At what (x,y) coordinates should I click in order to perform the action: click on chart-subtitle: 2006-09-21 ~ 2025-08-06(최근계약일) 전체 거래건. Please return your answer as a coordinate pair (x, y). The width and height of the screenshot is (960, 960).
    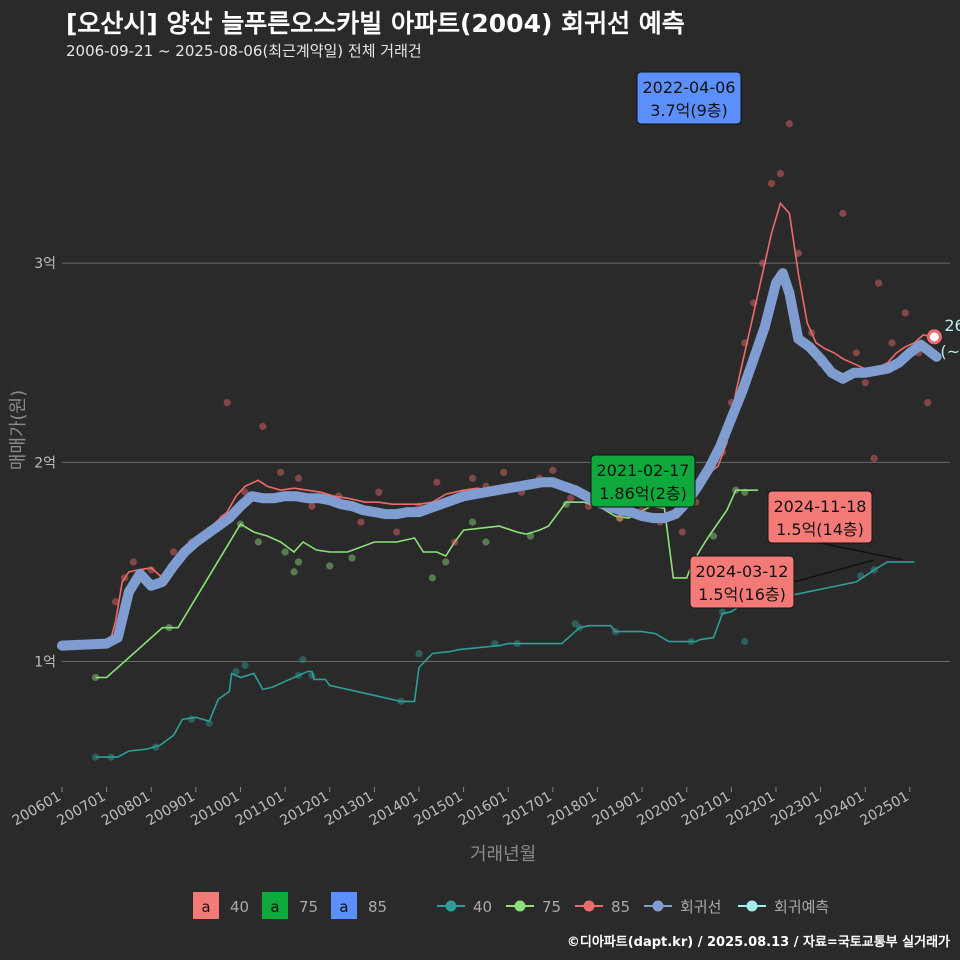
    Looking at the image, I should click on (244, 51).